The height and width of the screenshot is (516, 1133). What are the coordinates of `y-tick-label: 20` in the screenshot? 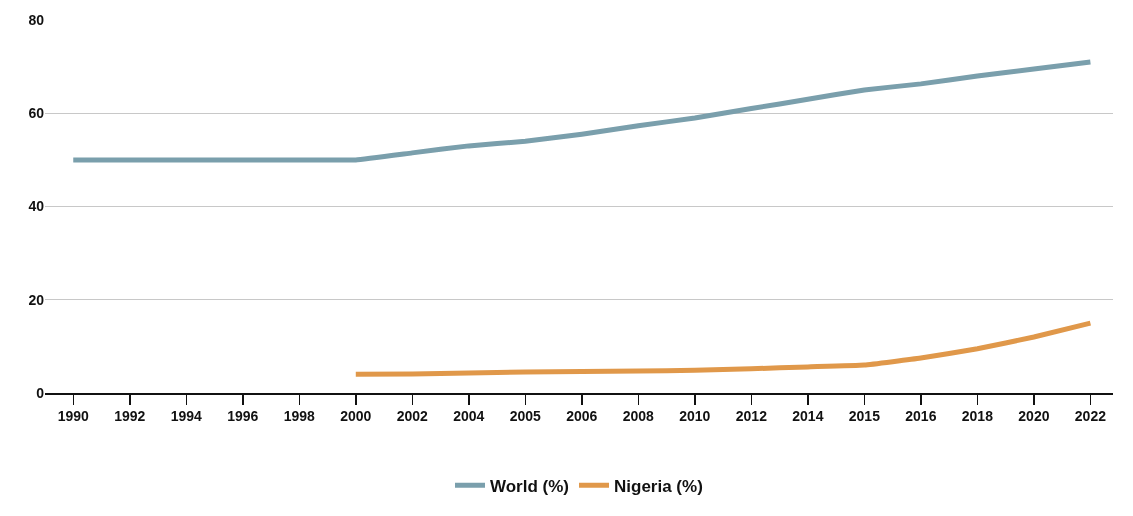 It's located at (36, 299).